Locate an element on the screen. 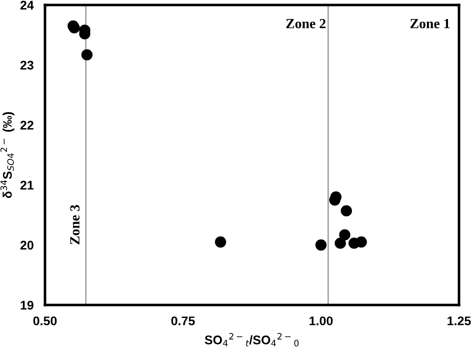 This screenshot has width=474, height=355. y-tick-label: 20 is located at coordinates (27, 245).